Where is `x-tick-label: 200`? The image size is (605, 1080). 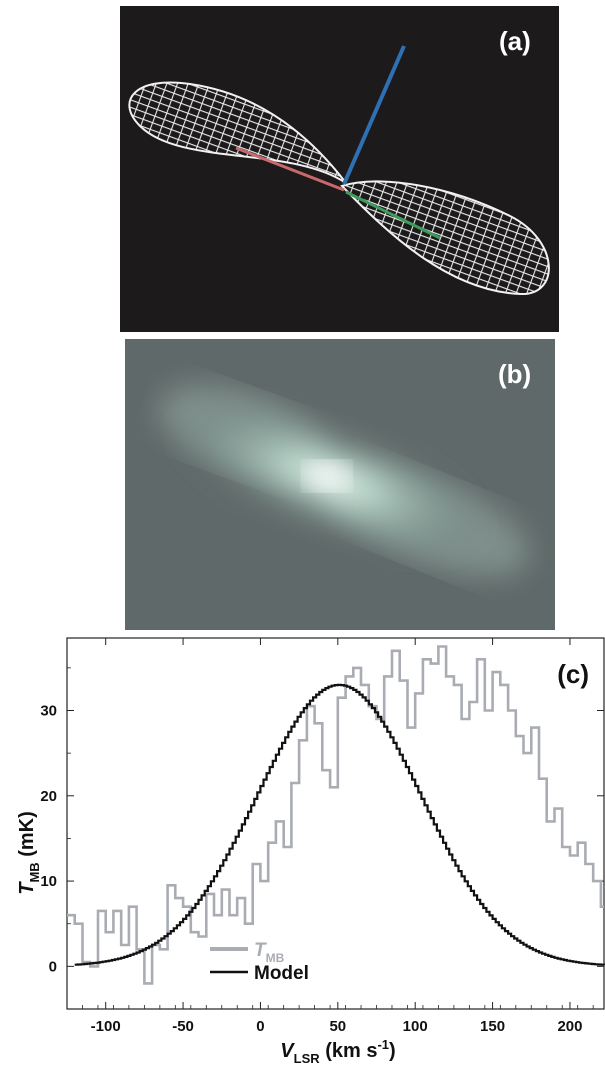 x-tick-label: 200 is located at coordinates (569, 1026).